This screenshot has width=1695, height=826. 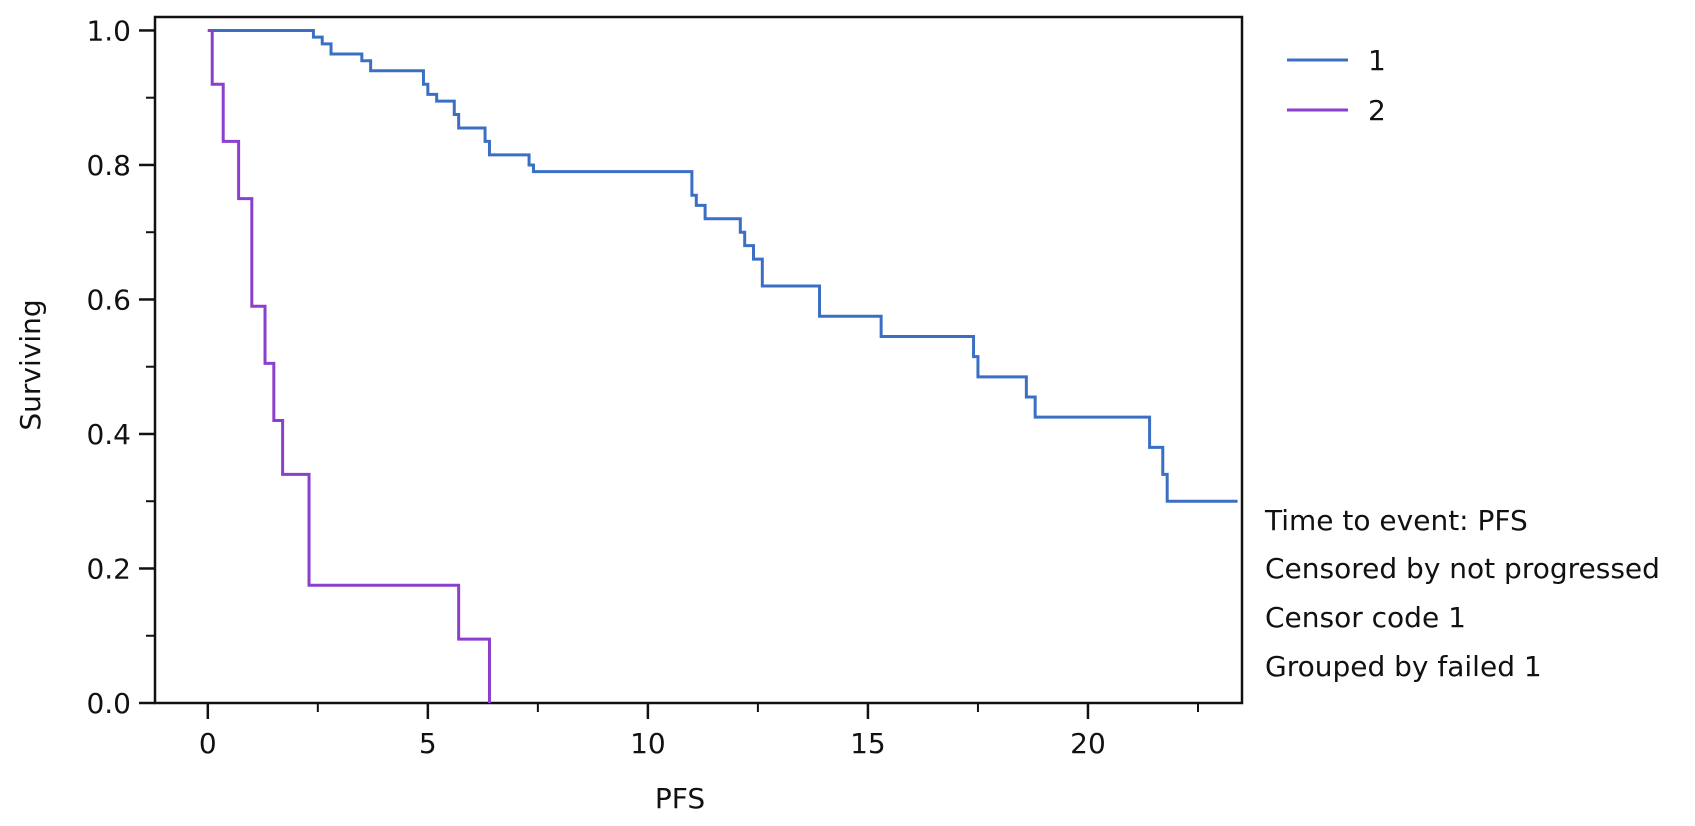 I want to click on legend-label-2: 2, so click(x=1377, y=110).